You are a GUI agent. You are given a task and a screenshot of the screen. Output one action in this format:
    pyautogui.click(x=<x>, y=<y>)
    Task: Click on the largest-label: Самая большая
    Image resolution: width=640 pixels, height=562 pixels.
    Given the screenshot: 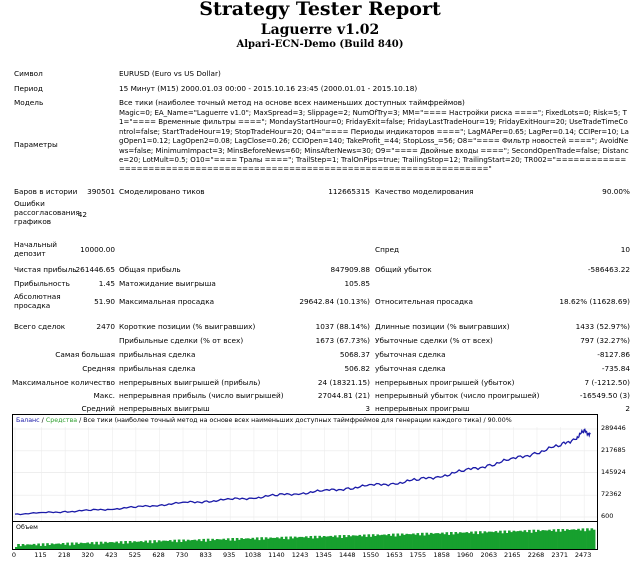 What is the action you would take?
    pyautogui.click(x=85, y=354)
    